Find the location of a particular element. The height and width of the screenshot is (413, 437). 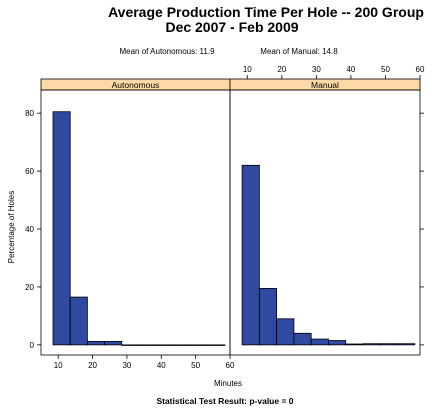

x-tick-label-bottom-2: 30 is located at coordinates (126, 365).